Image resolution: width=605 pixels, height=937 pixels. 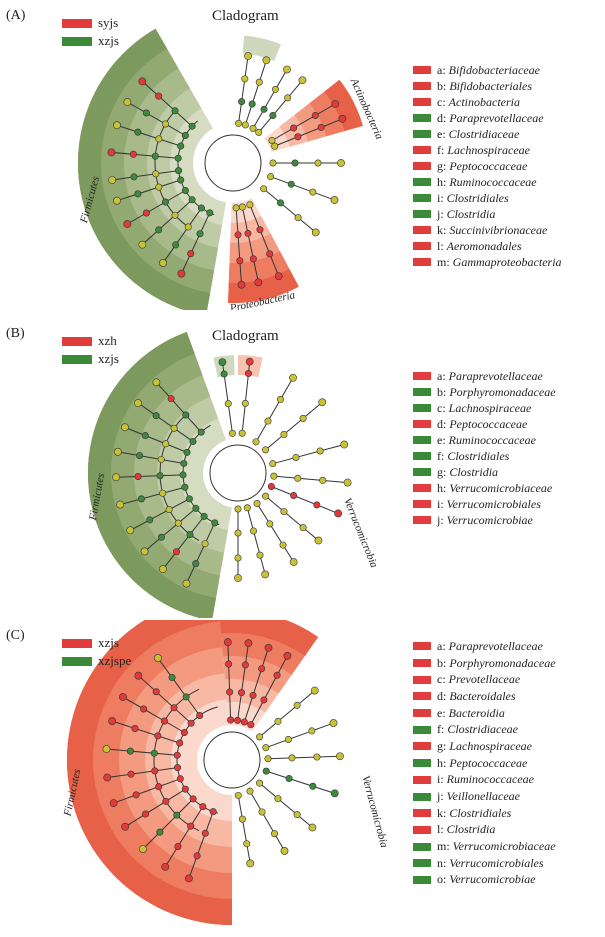 I want to click on legend-taxon: Porphyromonadaceae, so click(x=502, y=662).